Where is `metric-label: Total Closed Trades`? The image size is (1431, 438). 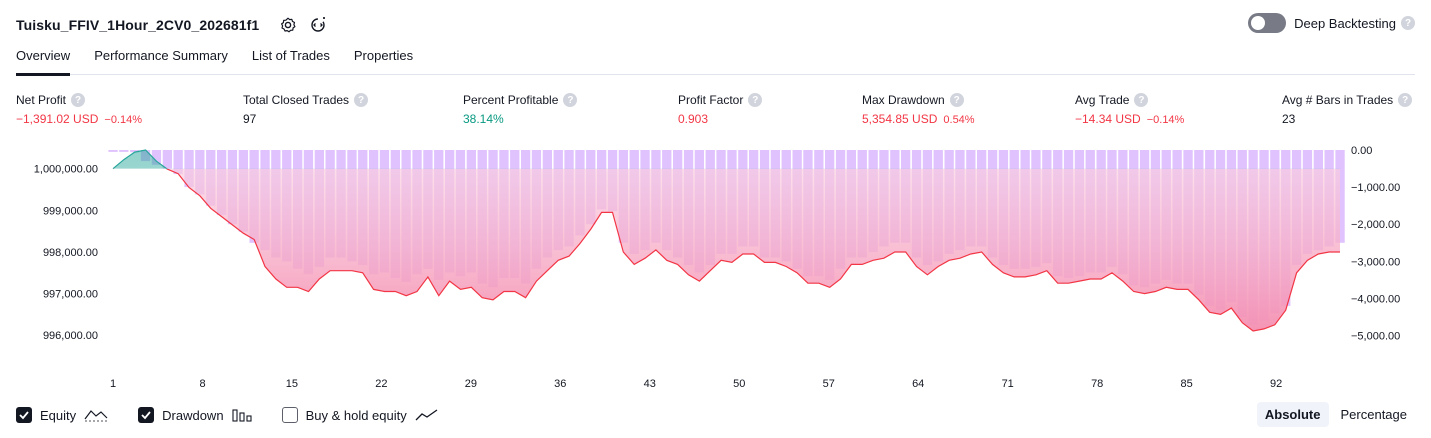
metric-label: Total Closed Trades is located at coordinates (296, 100).